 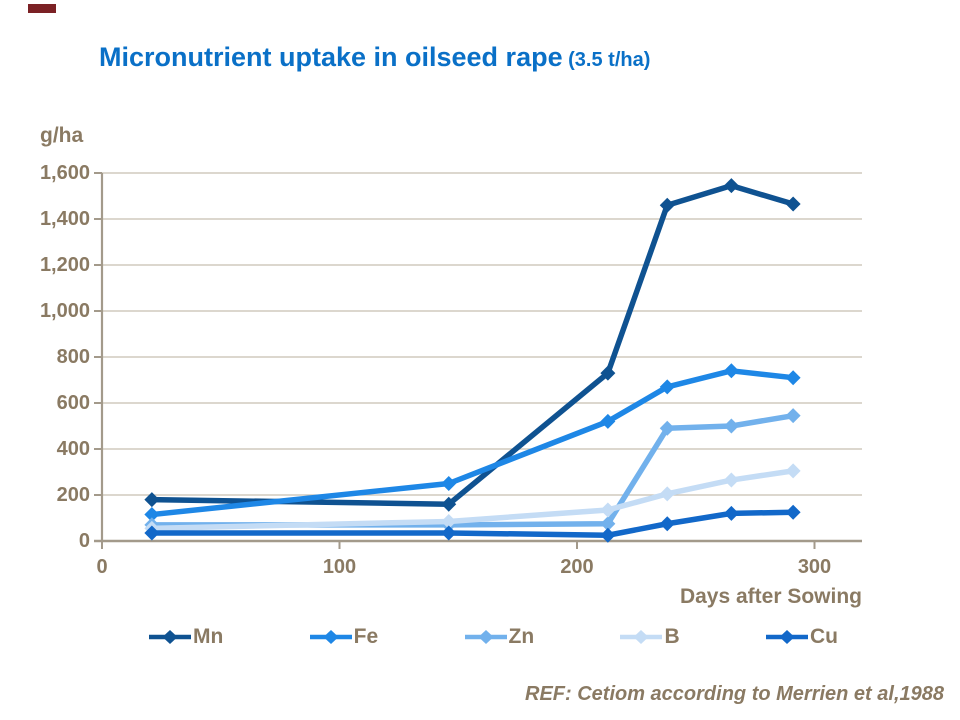 What do you see at coordinates (330, 637) in the screenshot?
I see `legend-marker-fe-icon` at bounding box center [330, 637].